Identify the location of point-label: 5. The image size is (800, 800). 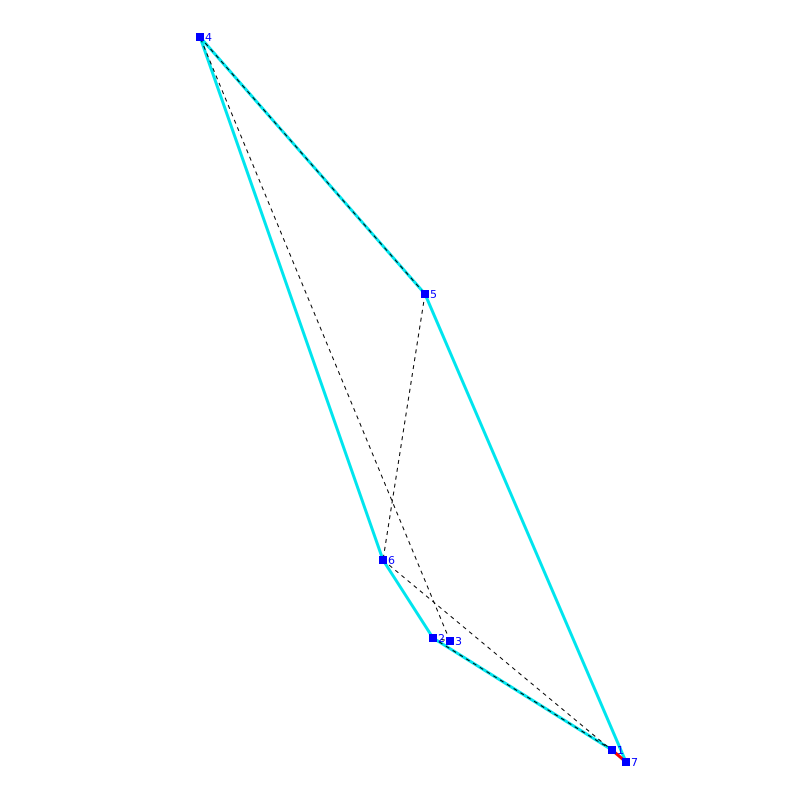
(433, 294).